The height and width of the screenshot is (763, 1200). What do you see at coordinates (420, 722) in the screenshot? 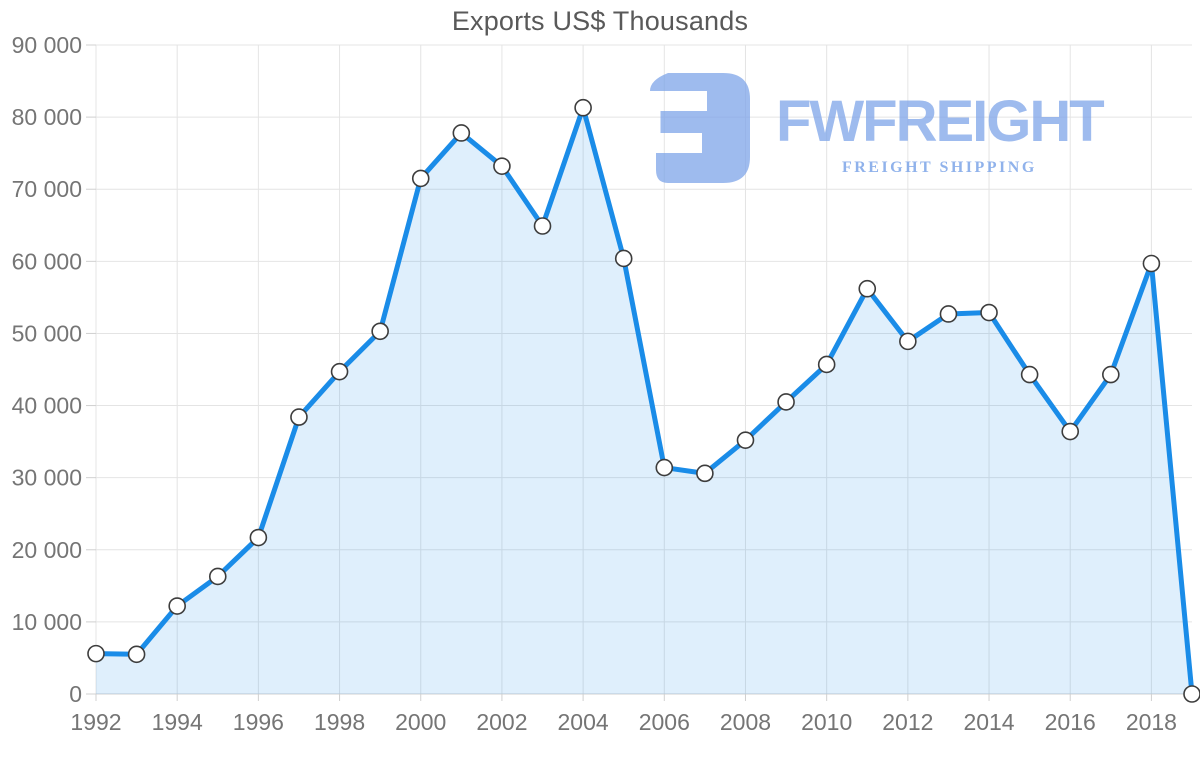
I see `x-tick-label: 2000` at bounding box center [420, 722].